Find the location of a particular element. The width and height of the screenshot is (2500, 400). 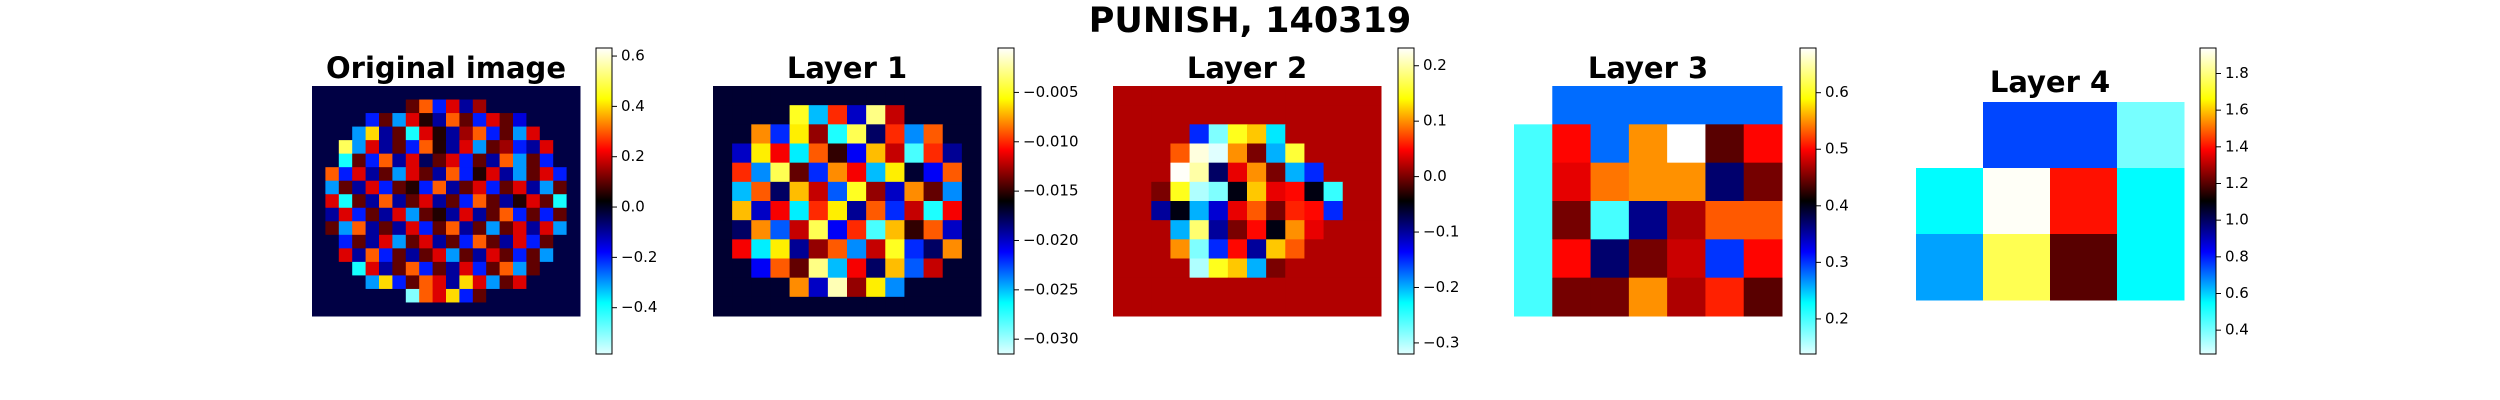

colorbar-tick-label: 1.6 is located at coordinates (2237, 110).